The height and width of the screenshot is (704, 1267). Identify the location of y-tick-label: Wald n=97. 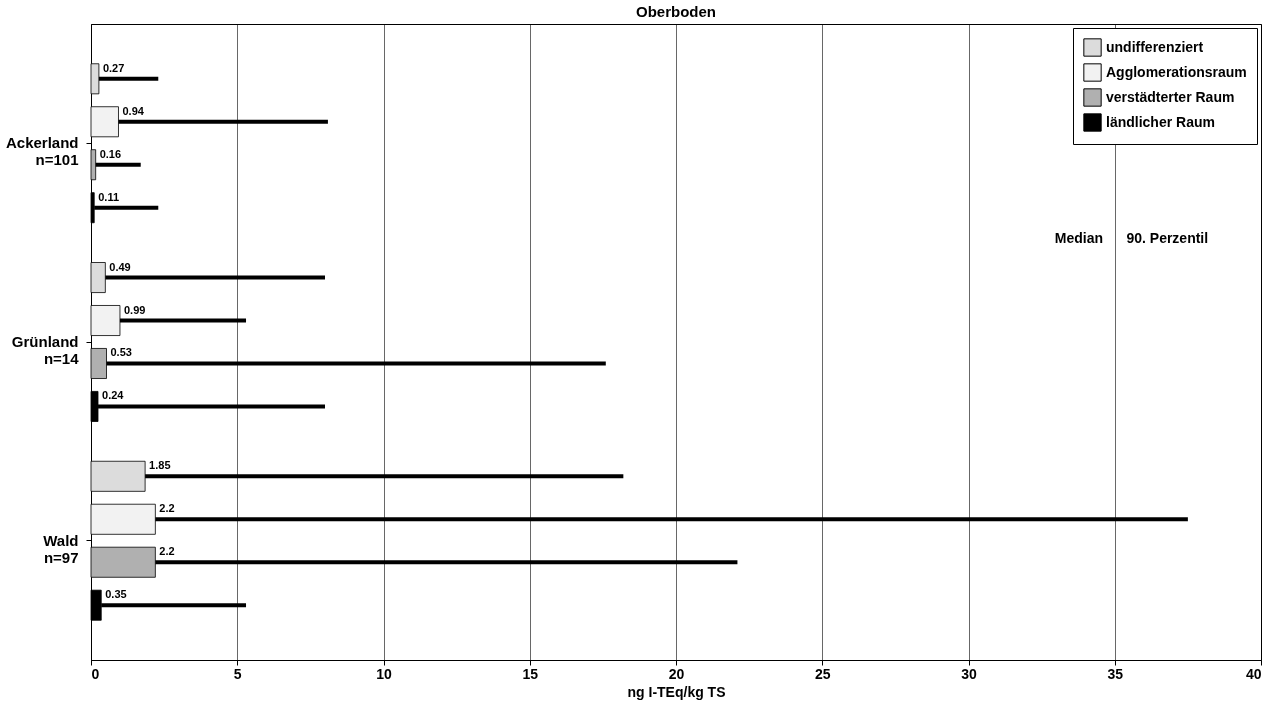
(61, 548).